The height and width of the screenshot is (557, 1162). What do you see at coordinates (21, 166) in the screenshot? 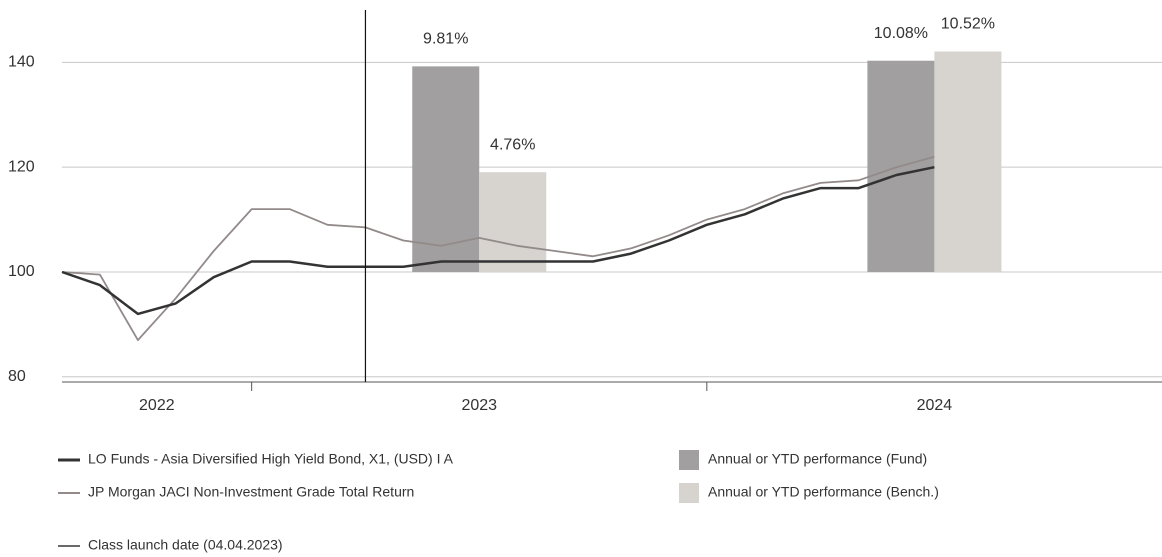
I see `y-tick-label: 120` at bounding box center [21, 166].